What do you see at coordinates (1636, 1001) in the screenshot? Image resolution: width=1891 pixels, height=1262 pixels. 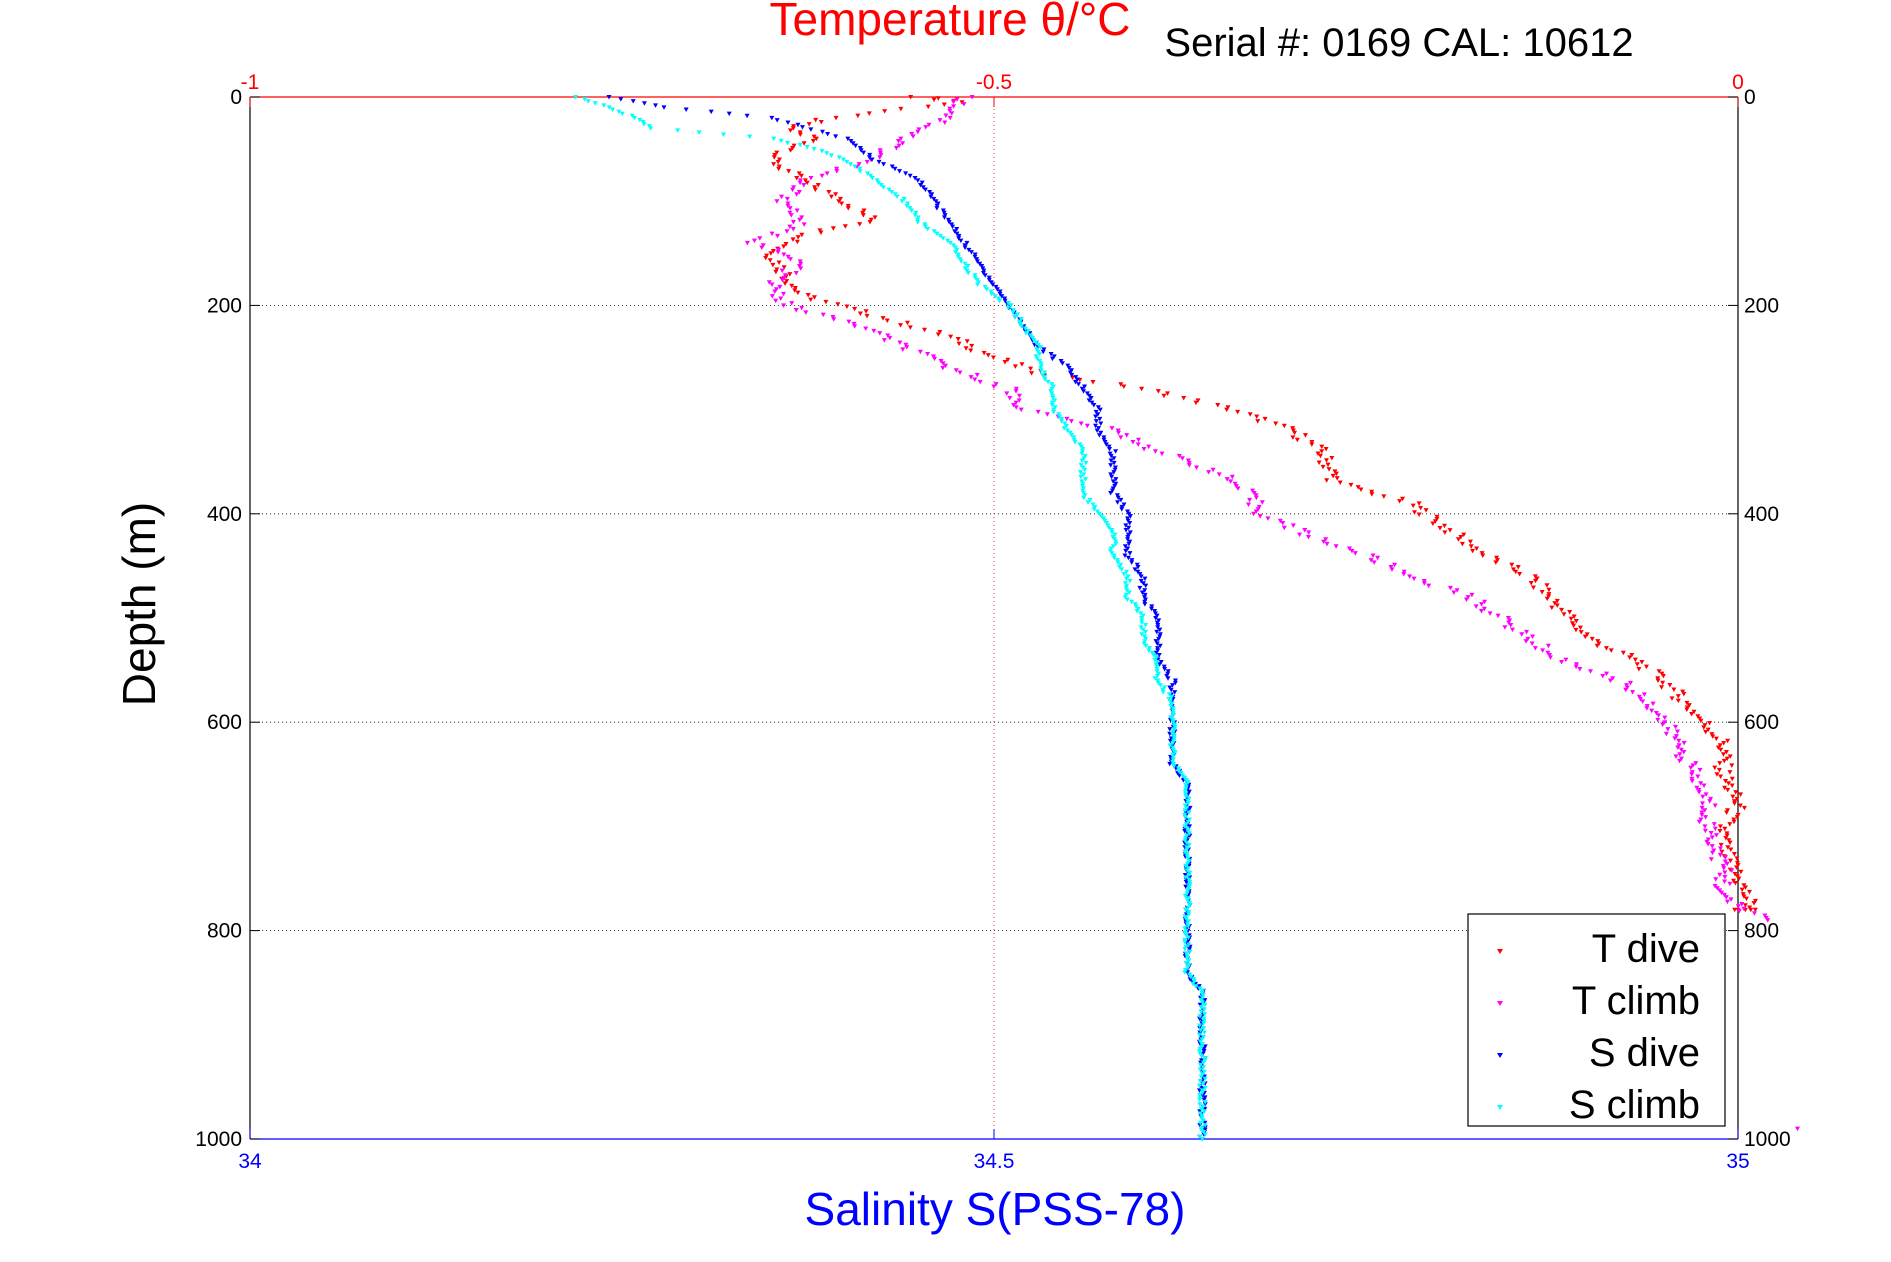 I see `legend-label: T climb` at bounding box center [1636, 1001].